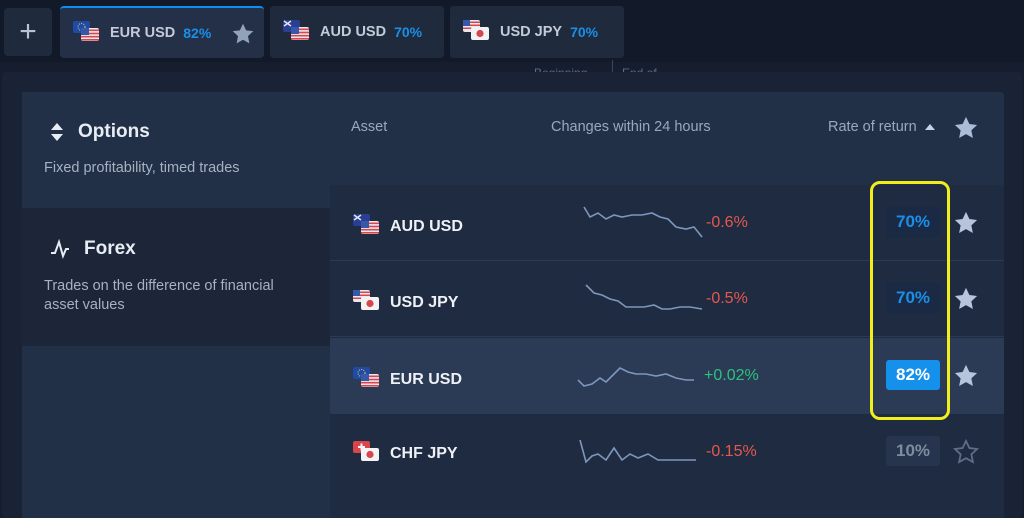 The height and width of the screenshot is (518, 1024). I want to click on table-row: AUD USD -0.6% 70%, so click(667, 223).